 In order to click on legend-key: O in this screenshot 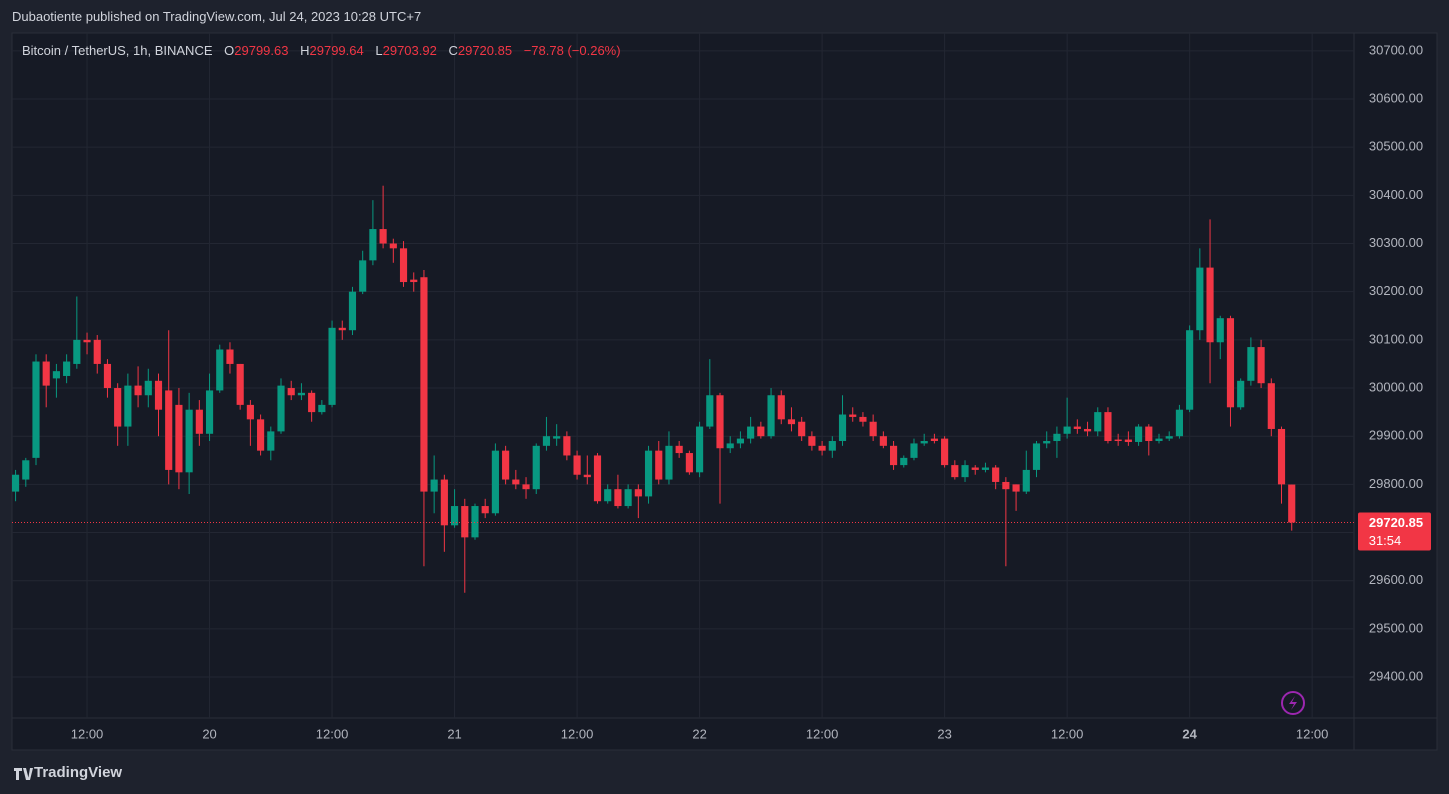, I will do `click(229, 50)`.